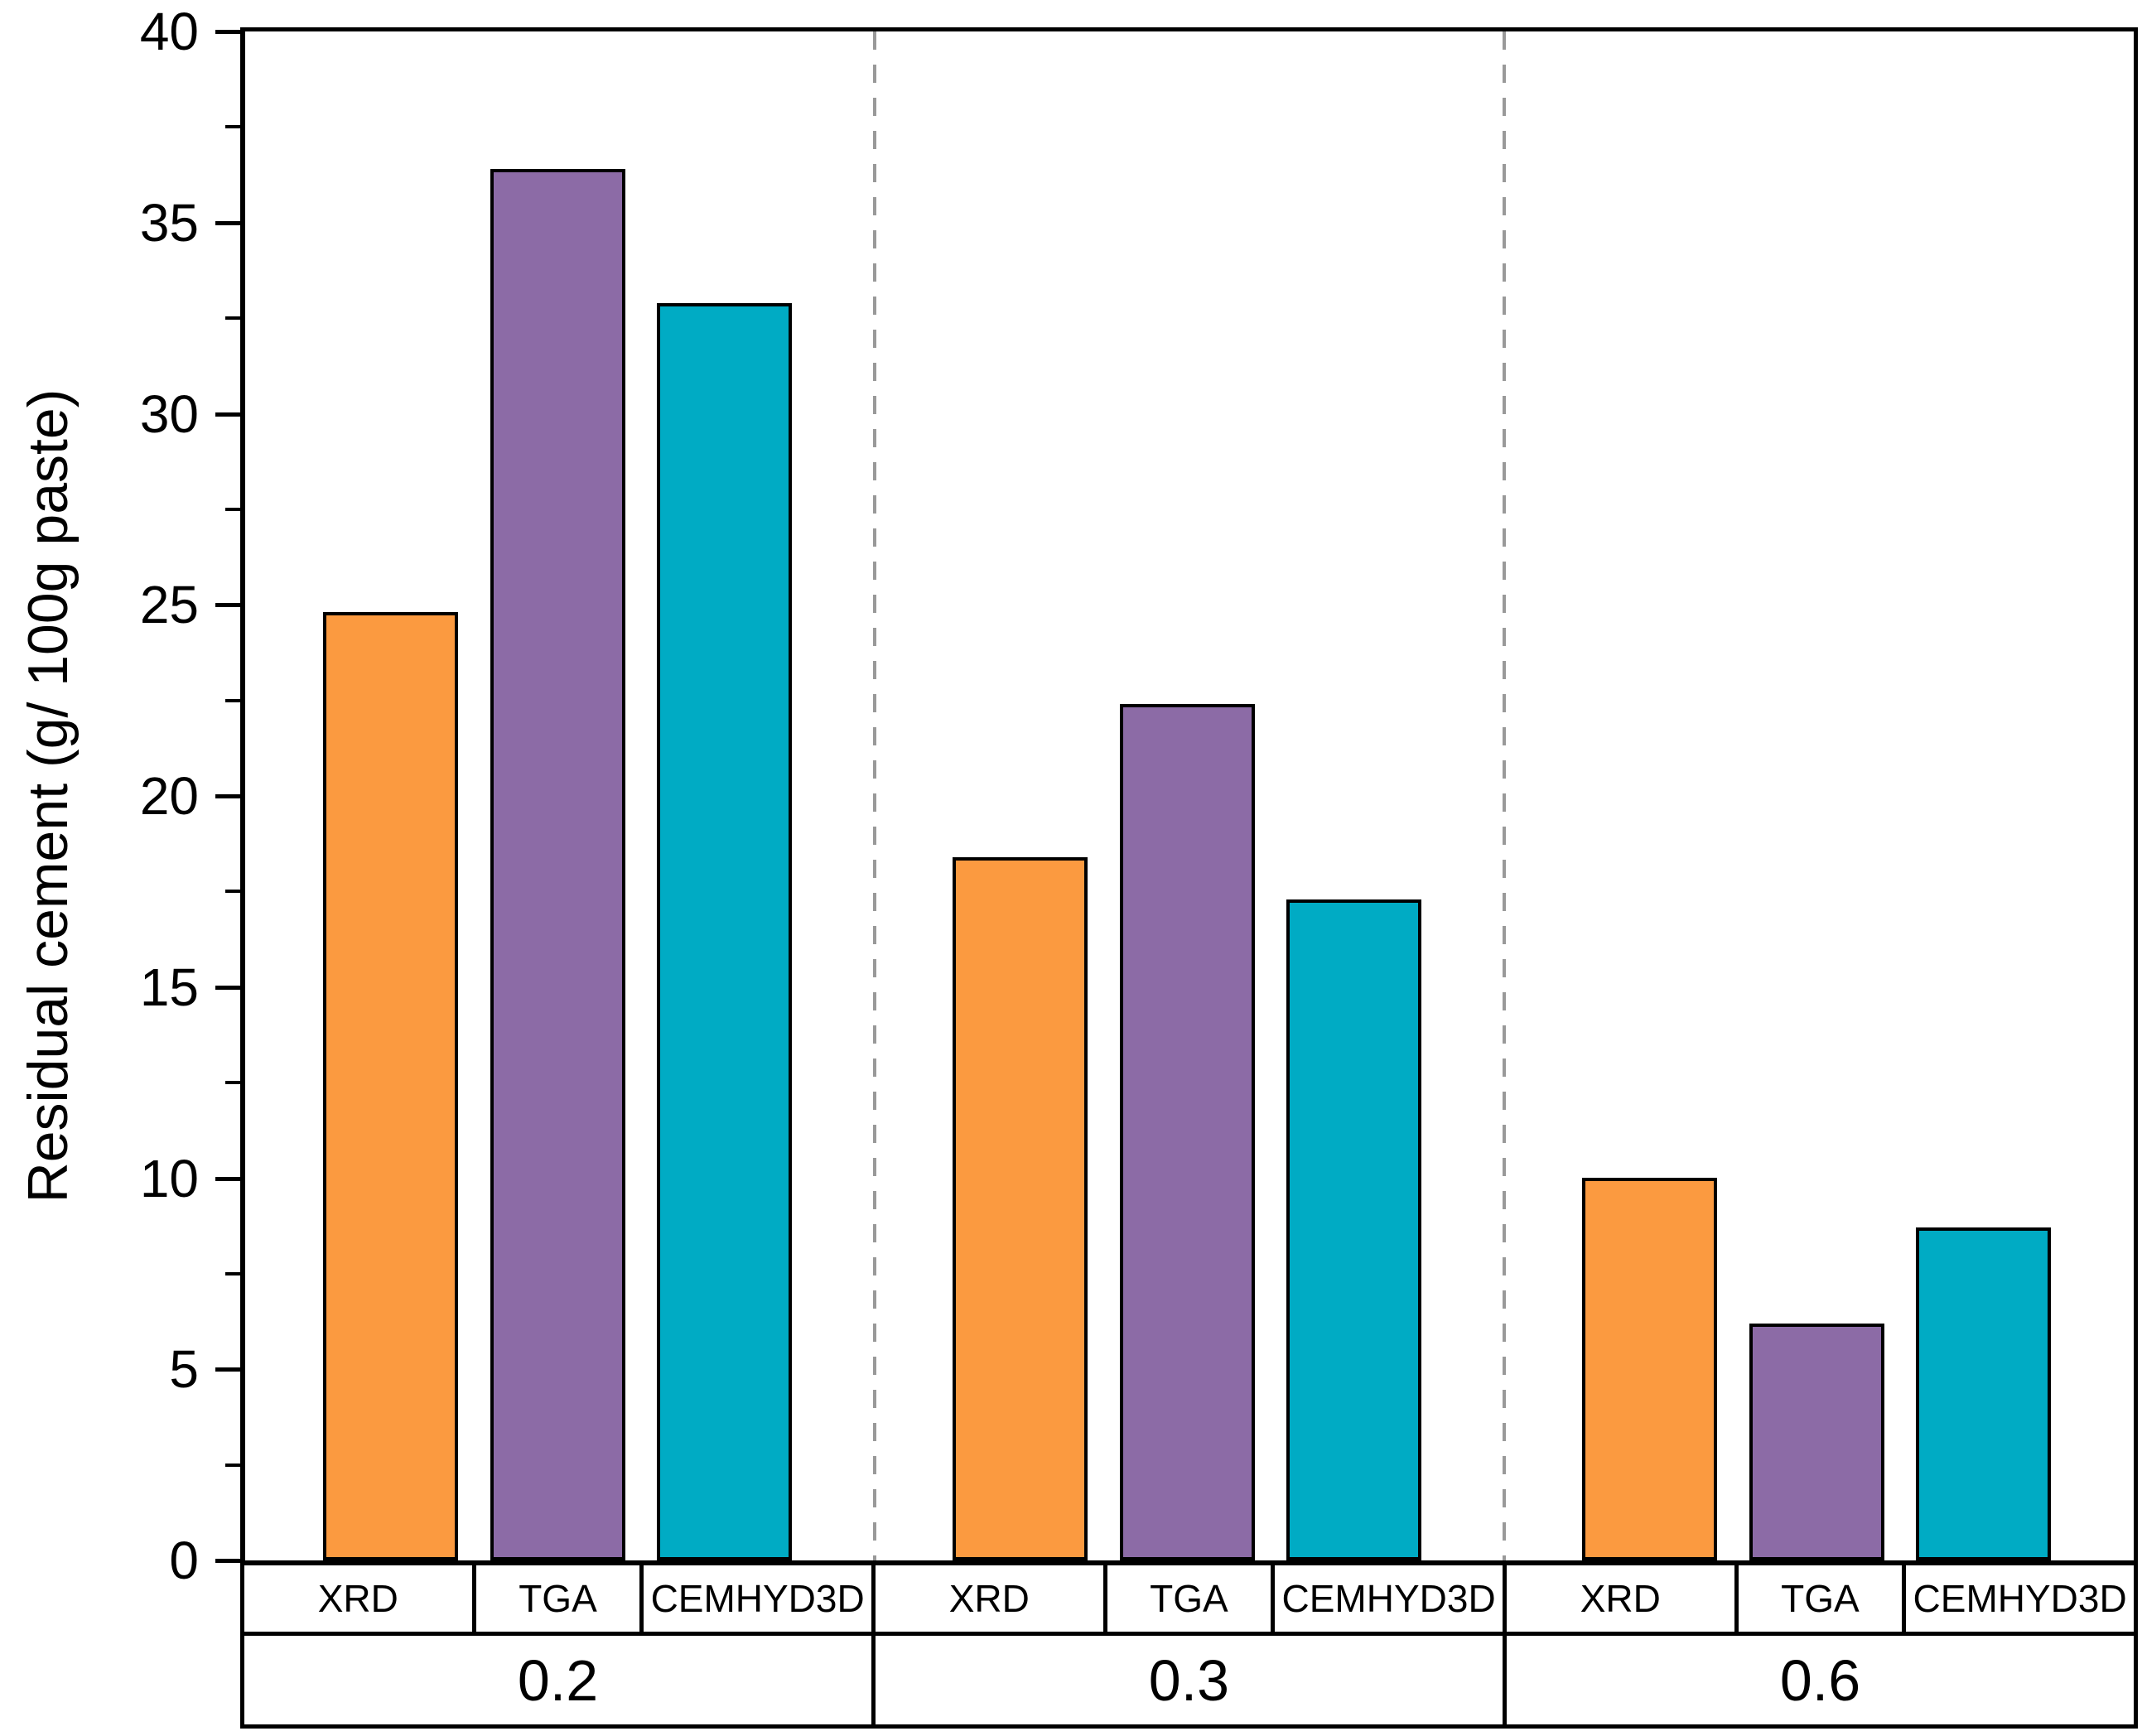 This screenshot has width=2142, height=1736. Describe the element at coordinates (1820, 1598) in the screenshot. I see `method-label-cell-TGA-0.6: TGA` at that location.